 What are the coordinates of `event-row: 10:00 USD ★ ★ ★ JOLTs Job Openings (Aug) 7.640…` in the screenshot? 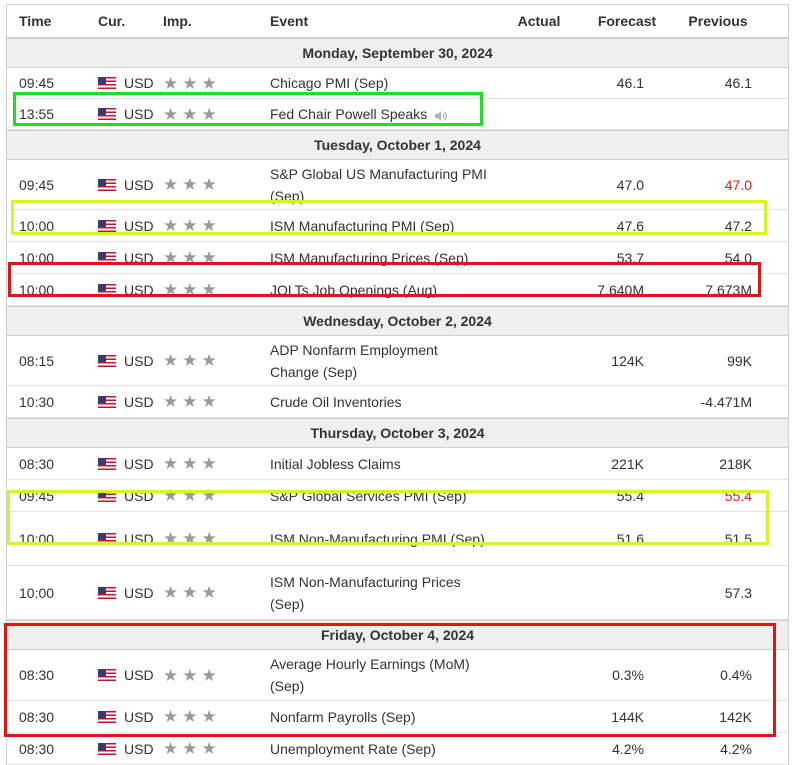 It's located at (397, 290).